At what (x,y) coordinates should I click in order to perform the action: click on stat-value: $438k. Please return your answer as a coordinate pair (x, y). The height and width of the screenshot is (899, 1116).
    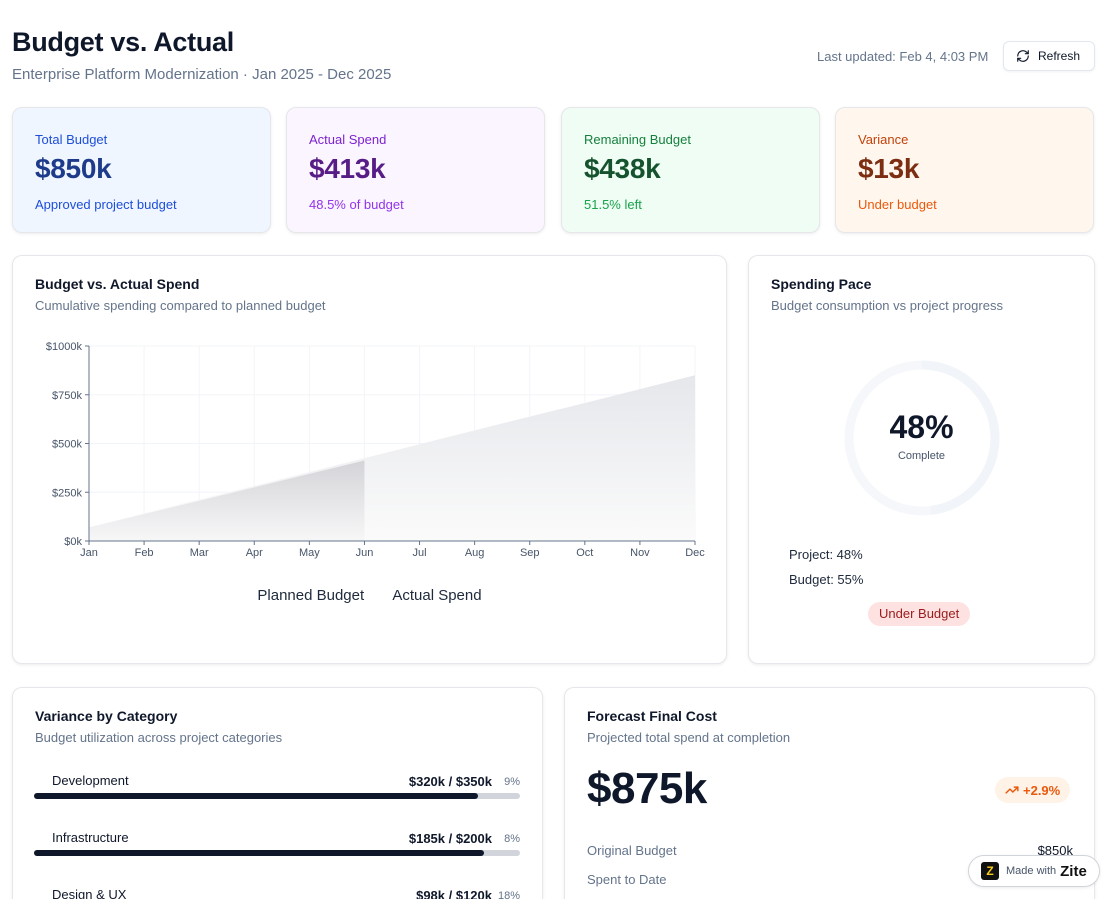
    Looking at the image, I should click on (622, 168).